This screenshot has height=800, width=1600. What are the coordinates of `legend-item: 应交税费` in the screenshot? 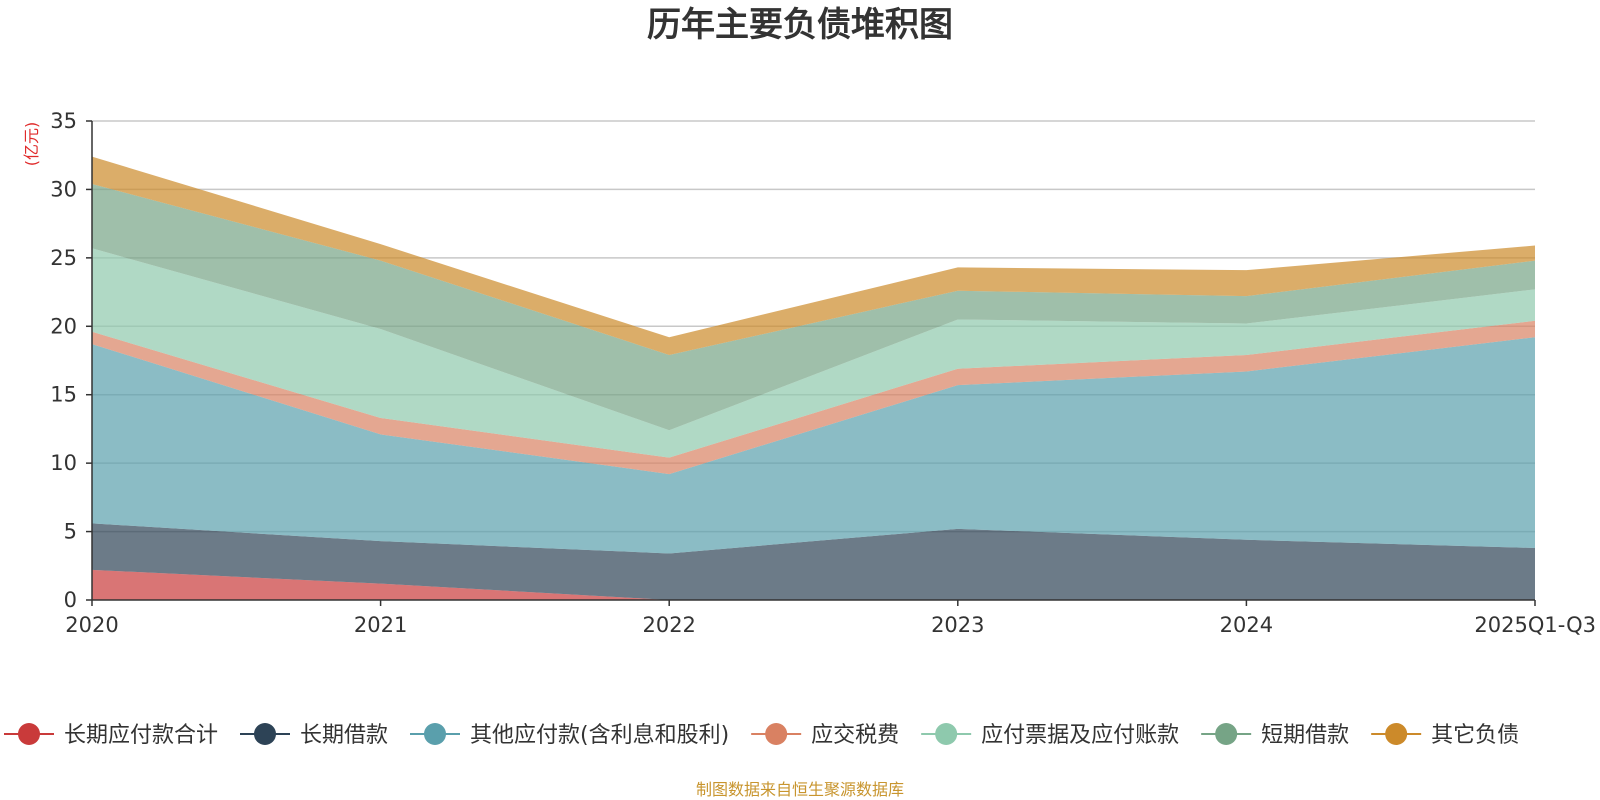 It's located at (825, 735).